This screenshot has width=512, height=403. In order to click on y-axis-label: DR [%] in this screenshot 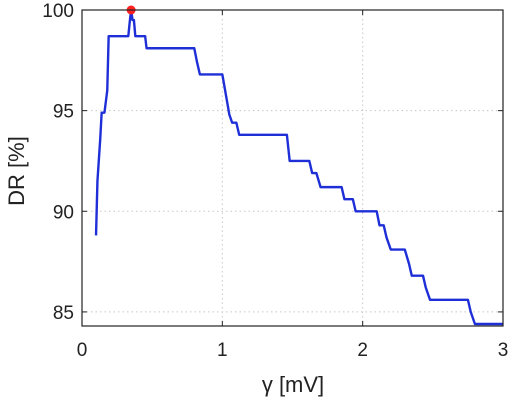, I will do `click(16, 171)`.